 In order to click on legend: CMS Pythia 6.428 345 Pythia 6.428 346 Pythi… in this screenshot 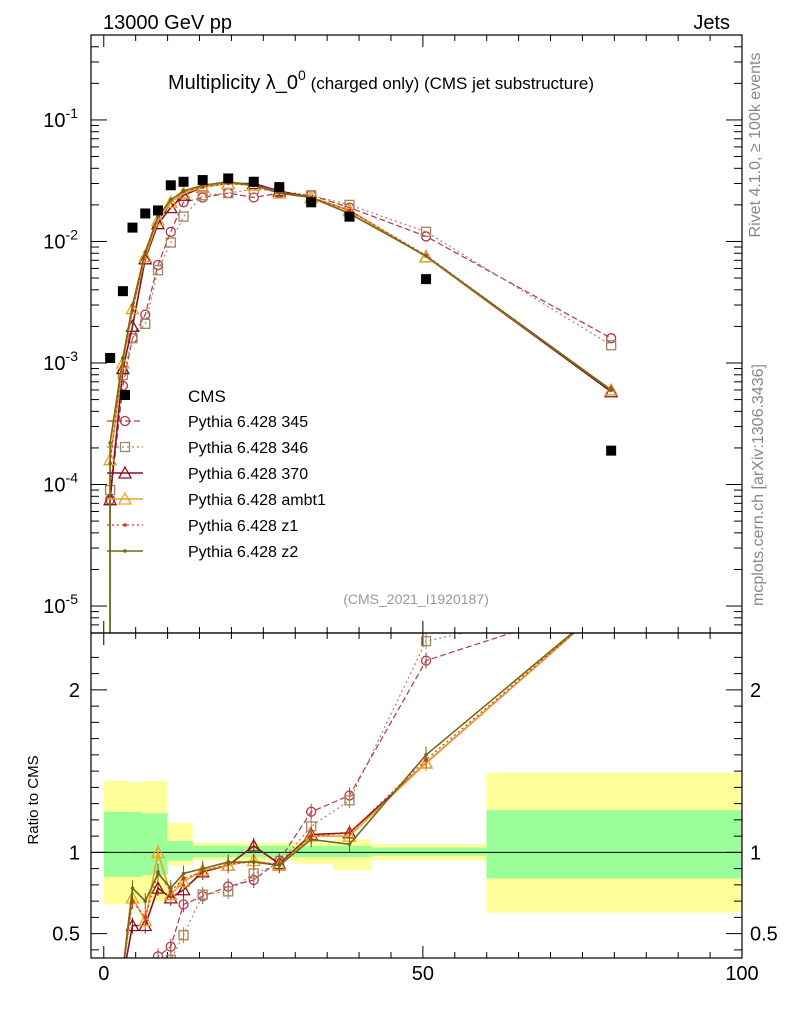, I will do `click(216, 474)`.